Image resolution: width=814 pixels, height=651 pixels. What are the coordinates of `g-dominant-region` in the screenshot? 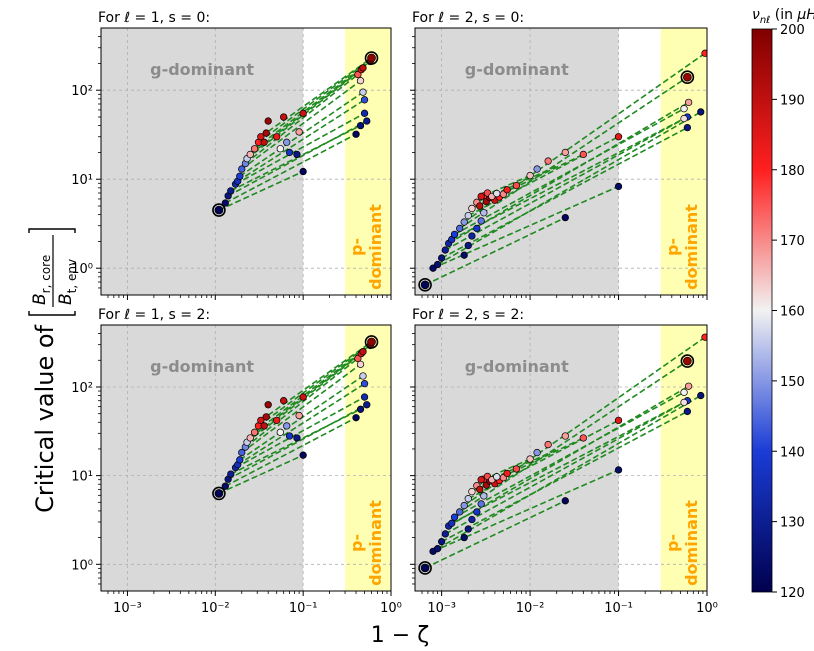 It's located at (202, 458).